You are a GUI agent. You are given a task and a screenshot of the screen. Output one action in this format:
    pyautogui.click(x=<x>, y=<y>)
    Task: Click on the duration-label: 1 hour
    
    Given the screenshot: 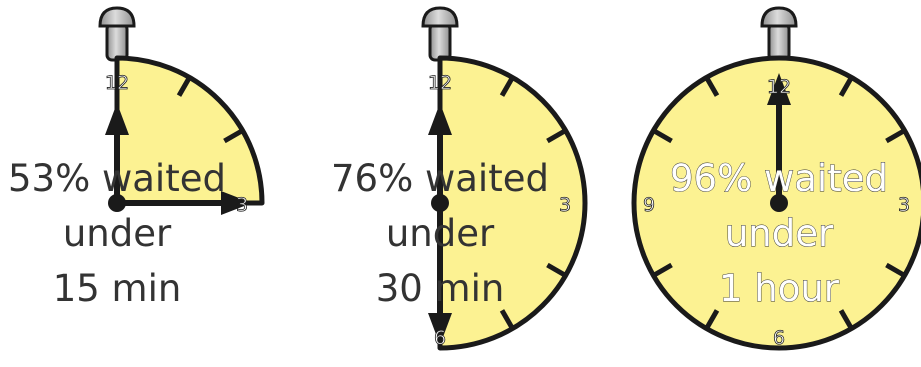 What is the action you would take?
    pyautogui.click(x=779, y=288)
    